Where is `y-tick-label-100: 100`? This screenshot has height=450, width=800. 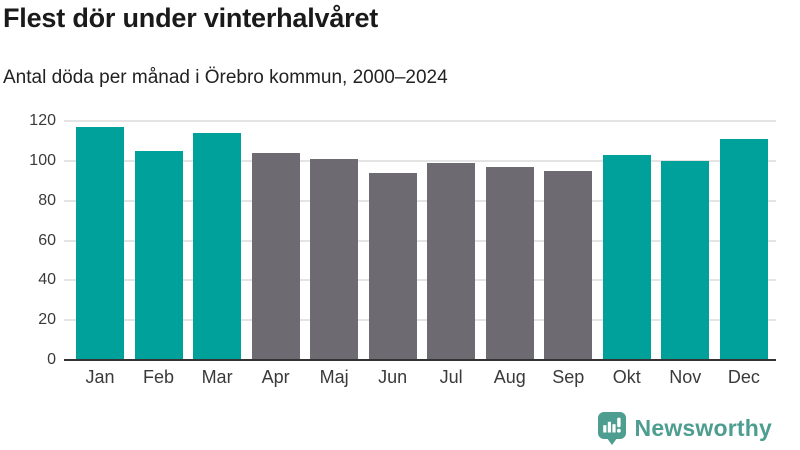
y-tick-label-100: 100 is located at coordinates (42, 160).